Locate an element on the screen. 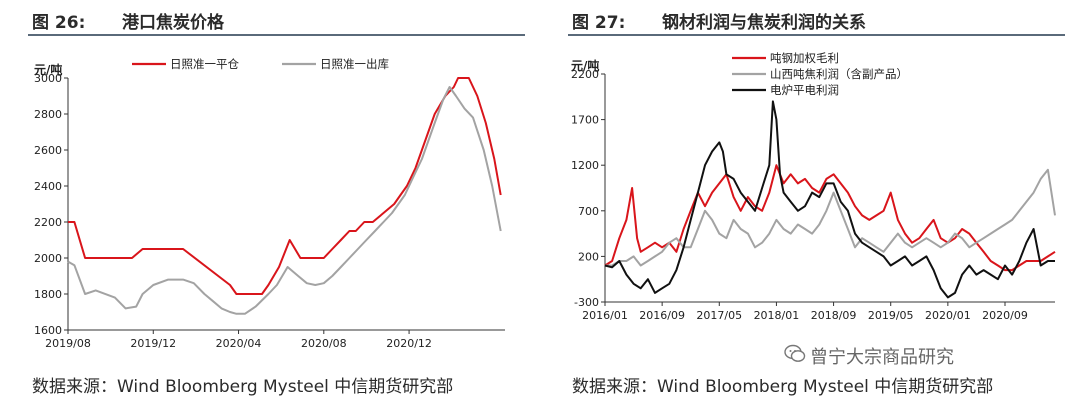 The image size is (1080, 406). x-tick-label: 2020/09 is located at coordinates (1005, 315).